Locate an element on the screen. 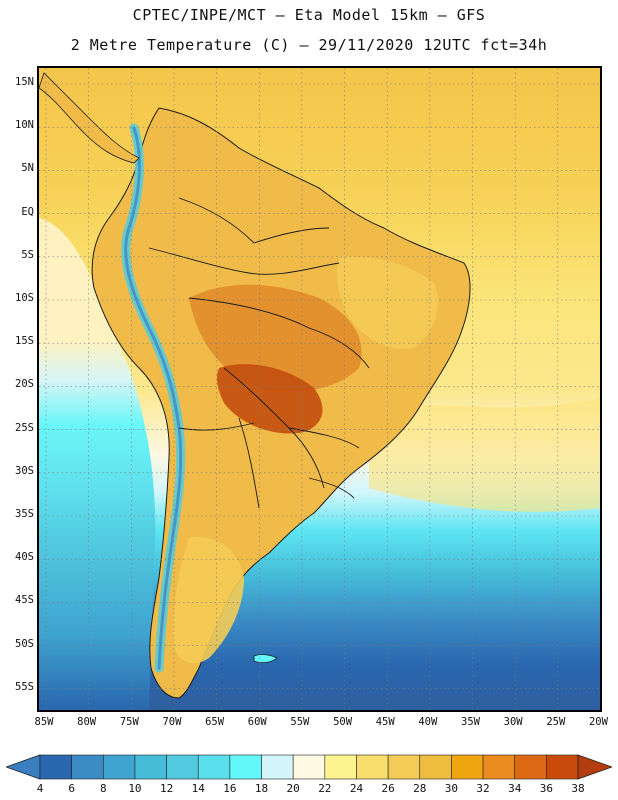  colorbar-tick-label: 34 is located at coordinates (515, 788).